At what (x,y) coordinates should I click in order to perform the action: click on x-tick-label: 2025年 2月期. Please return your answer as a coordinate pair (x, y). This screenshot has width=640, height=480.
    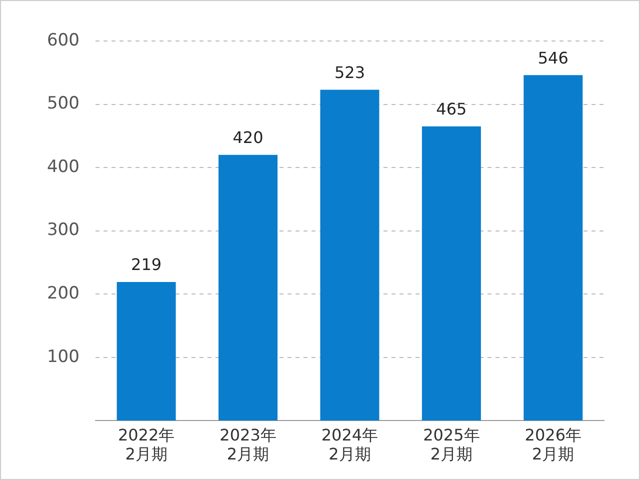
    Looking at the image, I should click on (451, 444).